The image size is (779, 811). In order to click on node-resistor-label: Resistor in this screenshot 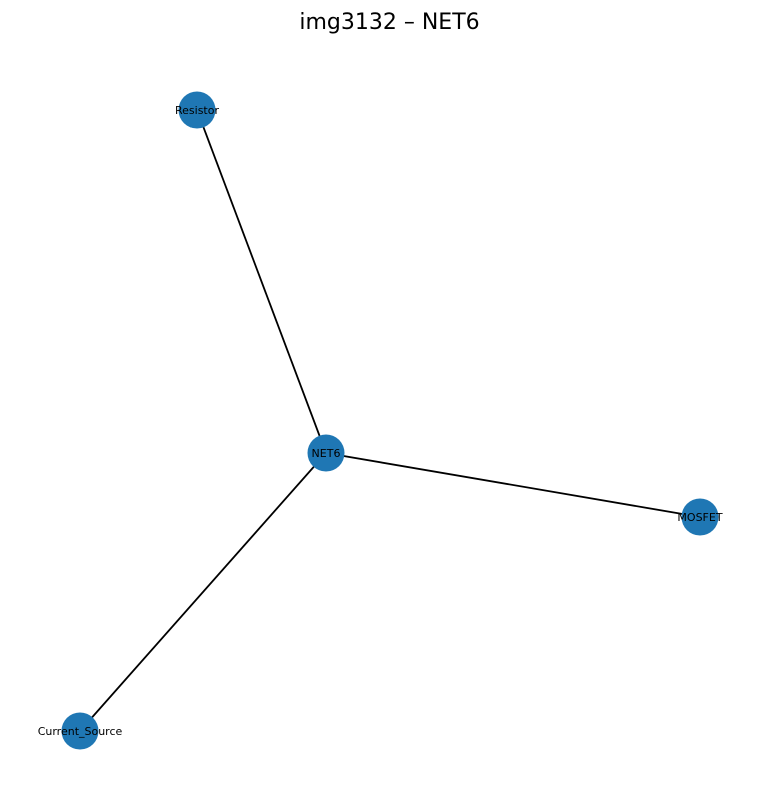, I will do `click(197, 110)`.